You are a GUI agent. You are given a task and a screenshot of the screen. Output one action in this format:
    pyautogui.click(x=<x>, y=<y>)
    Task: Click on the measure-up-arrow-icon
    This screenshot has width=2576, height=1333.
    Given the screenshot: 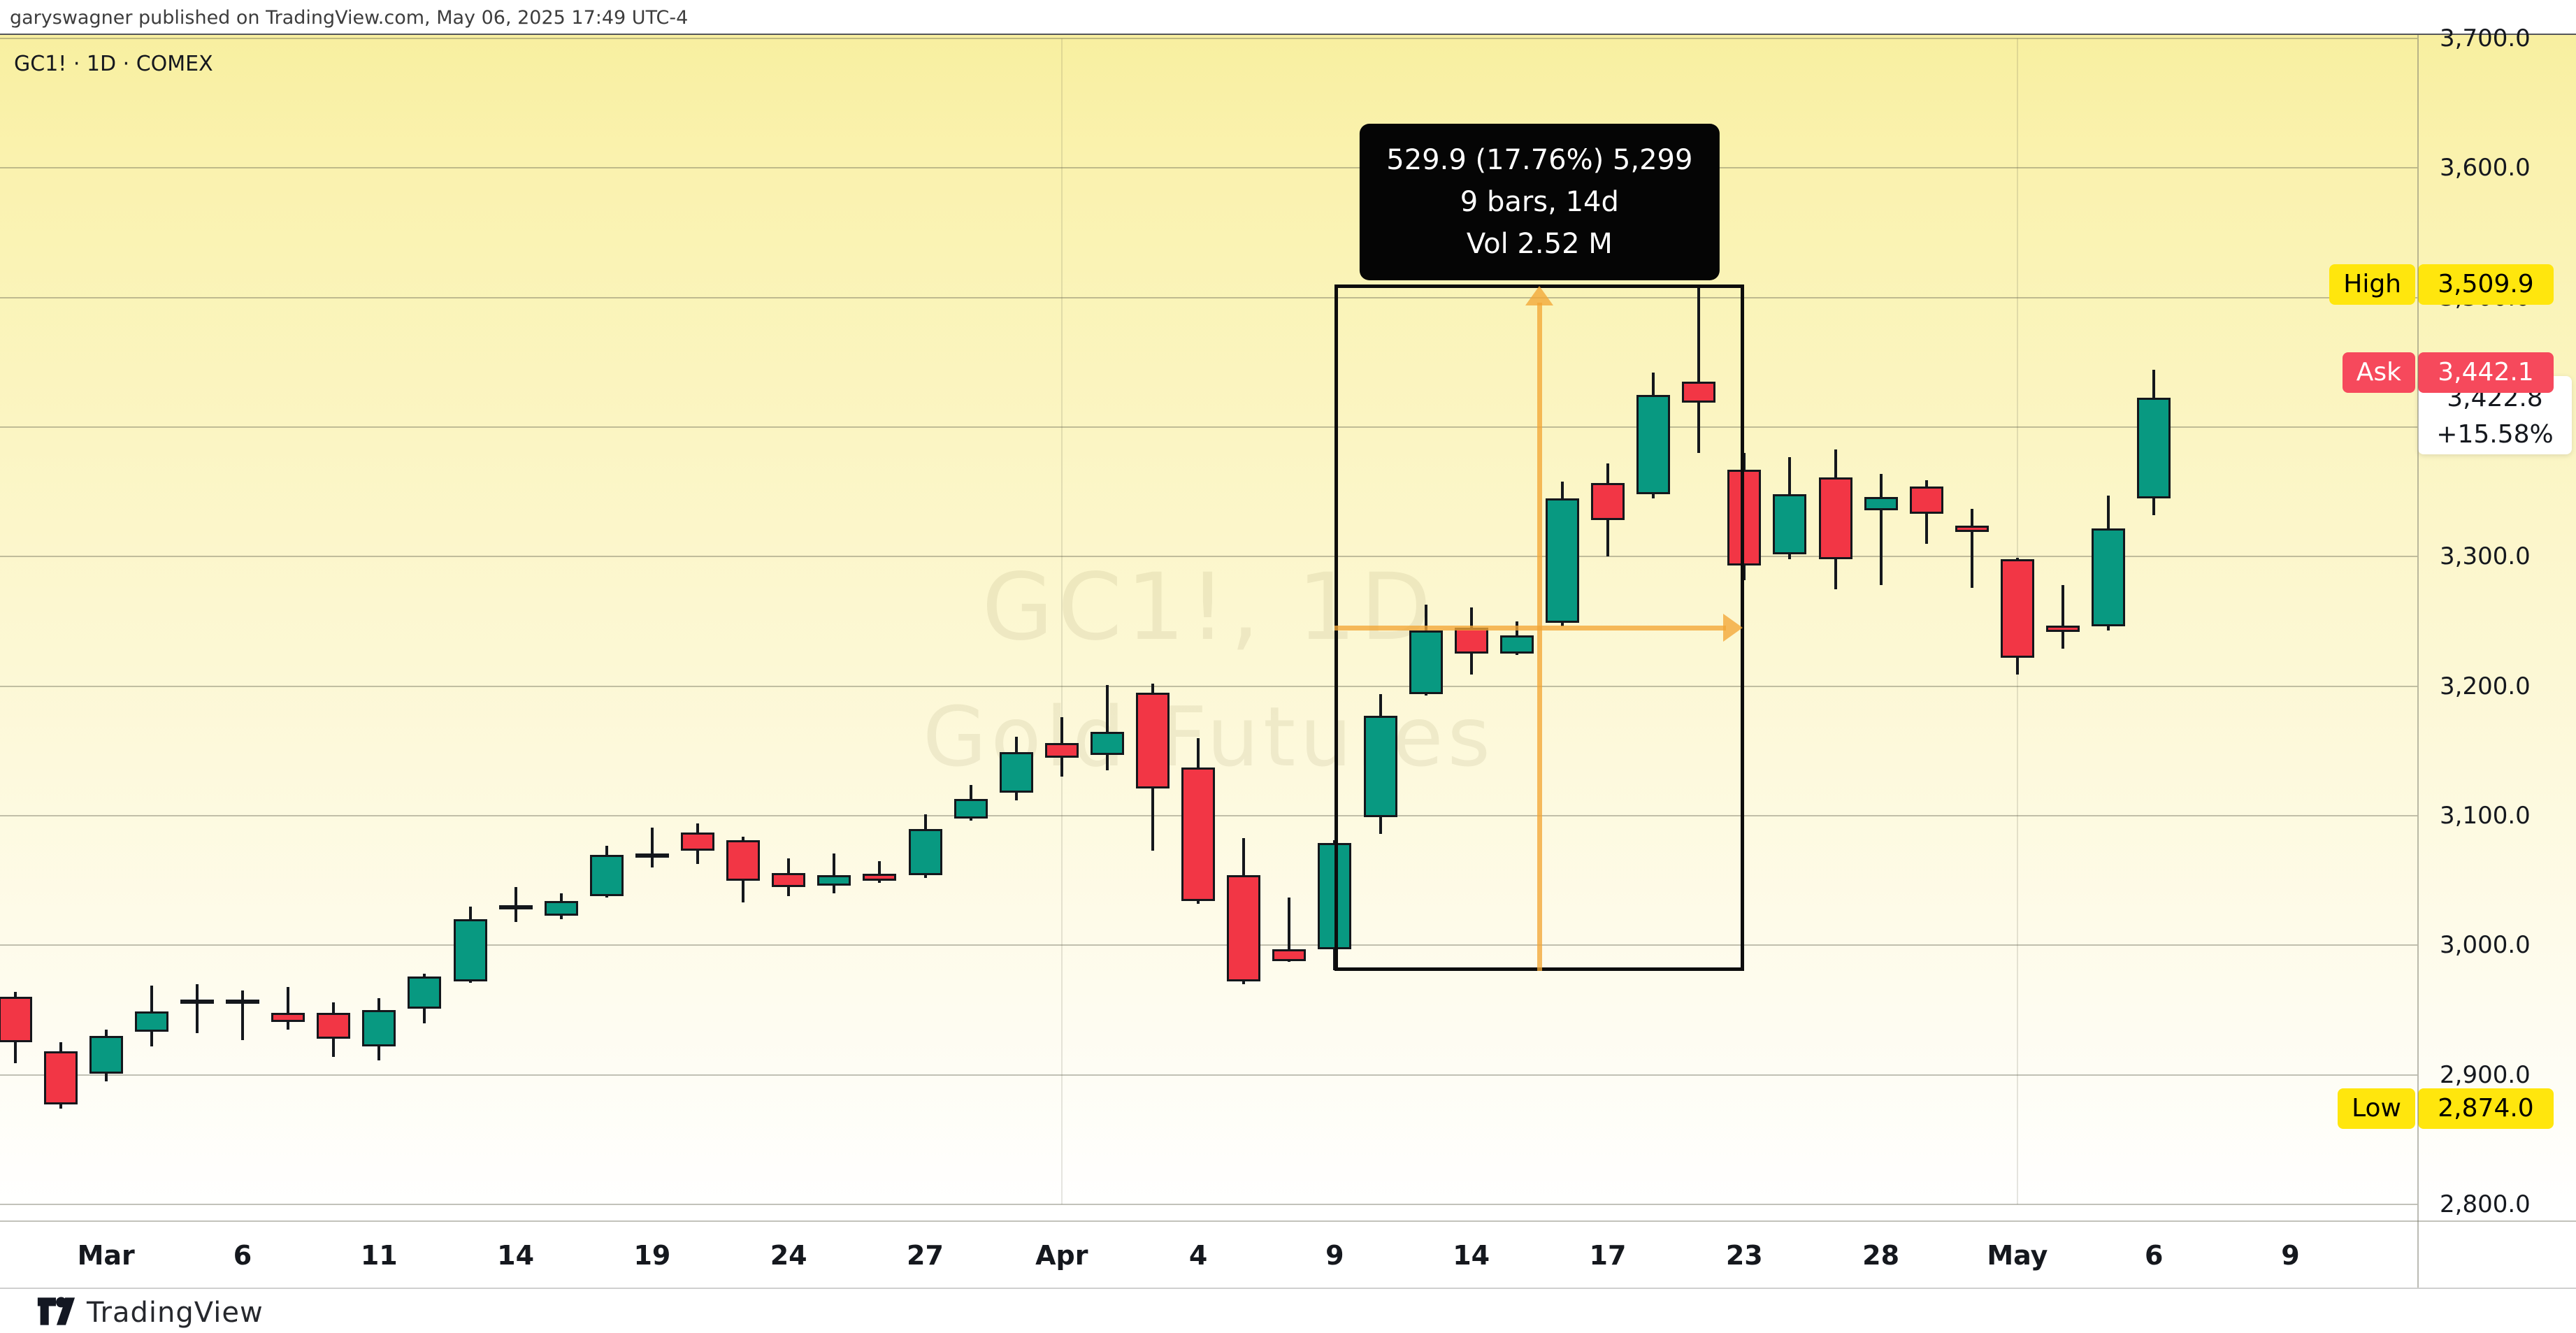 What is the action you would take?
    pyautogui.click(x=1539, y=296)
    